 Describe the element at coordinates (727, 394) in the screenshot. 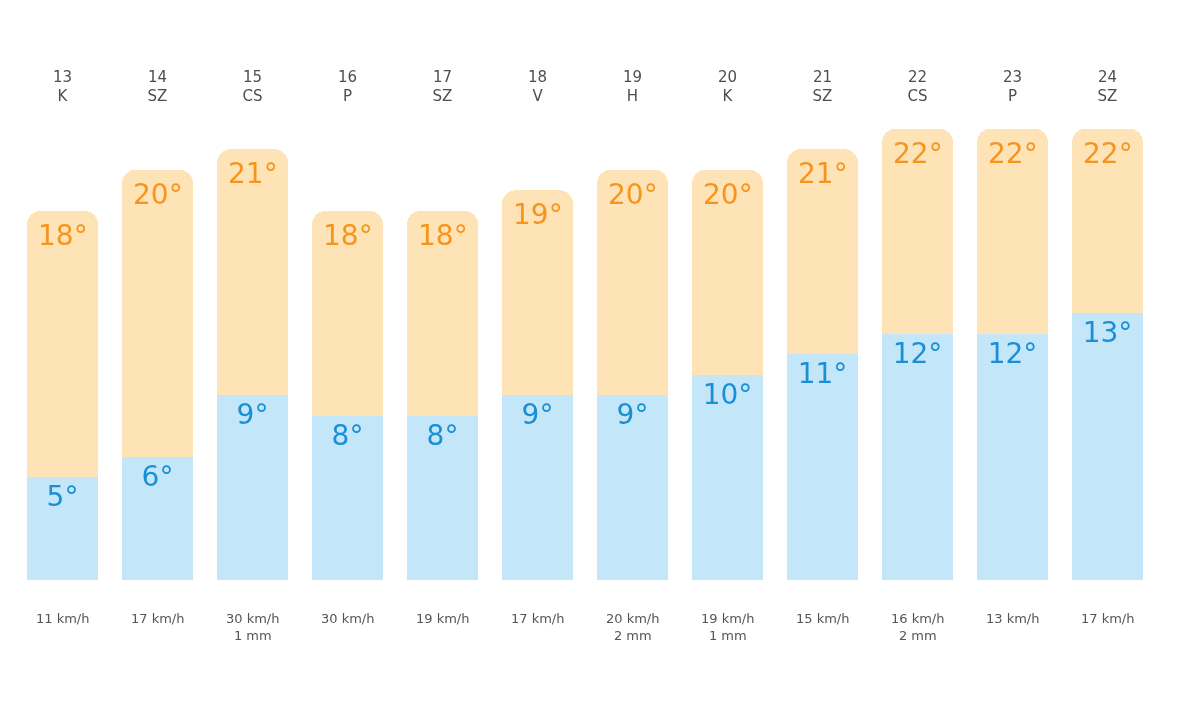

I see `data-label: 10°` at that location.